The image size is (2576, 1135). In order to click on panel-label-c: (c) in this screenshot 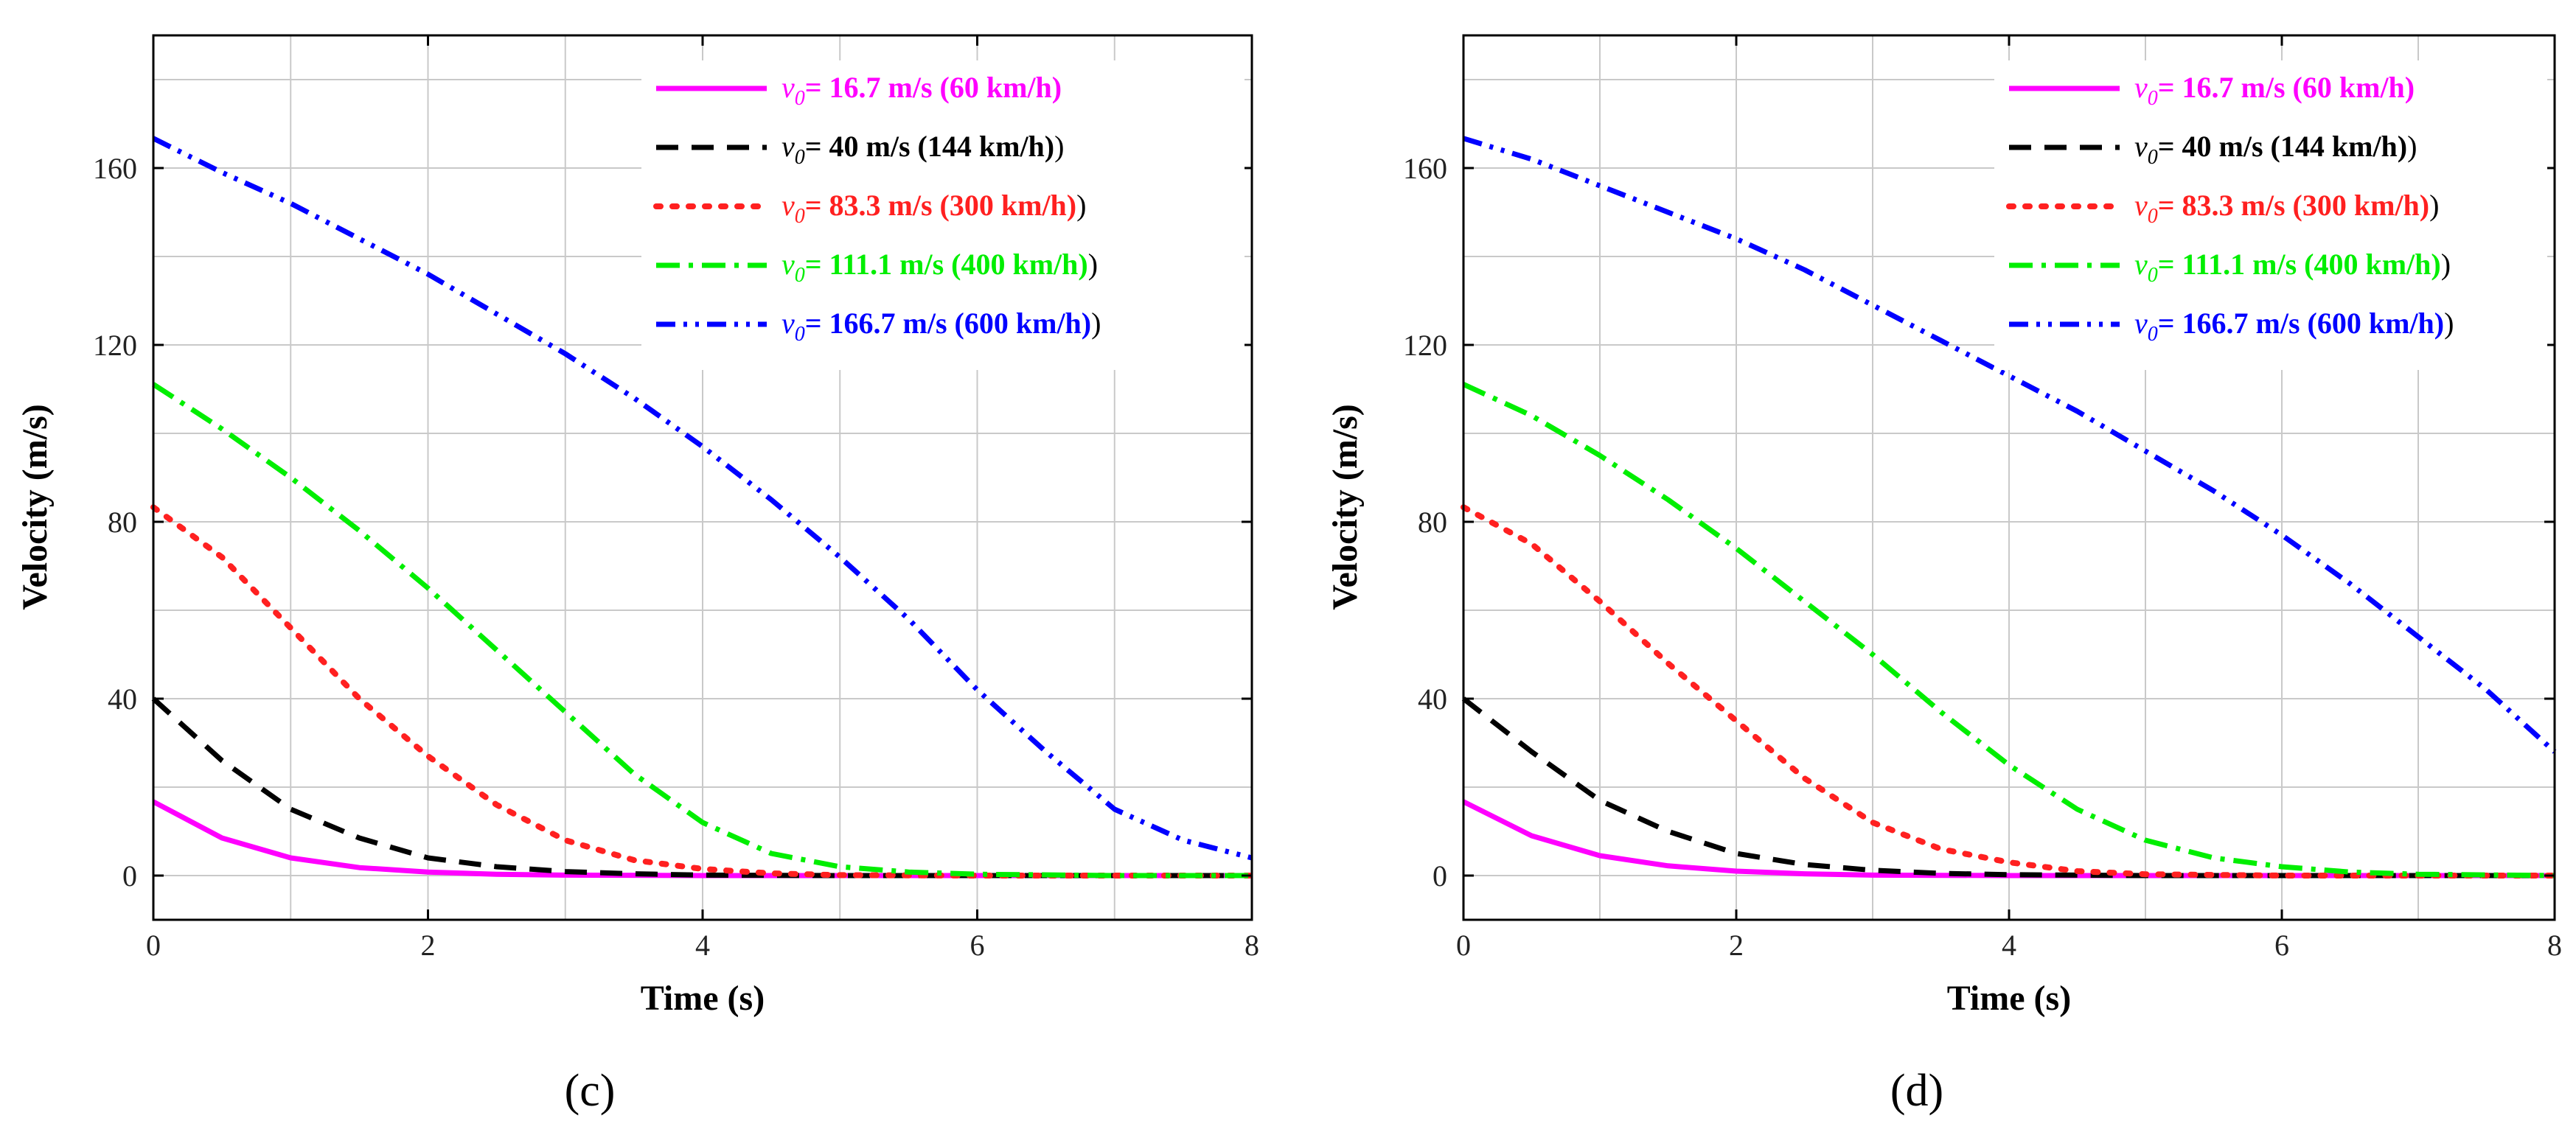, I will do `click(590, 1091)`.